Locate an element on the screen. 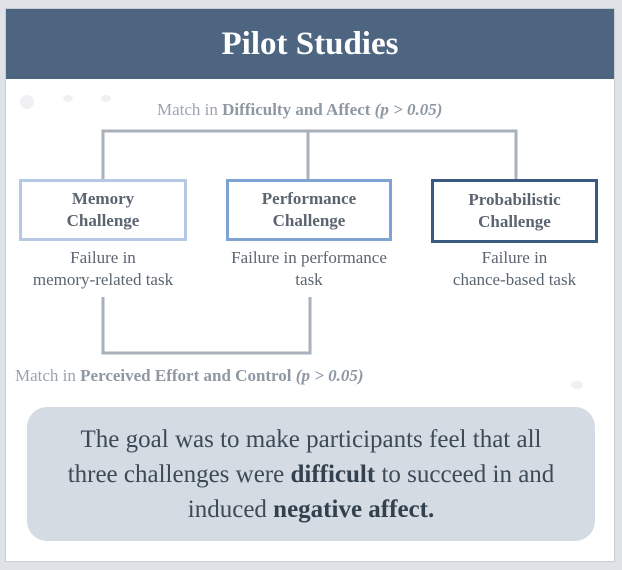 The image size is (622, 570). performance-challenge-desc: Failure in performance task is located at coordinates (309, 269).